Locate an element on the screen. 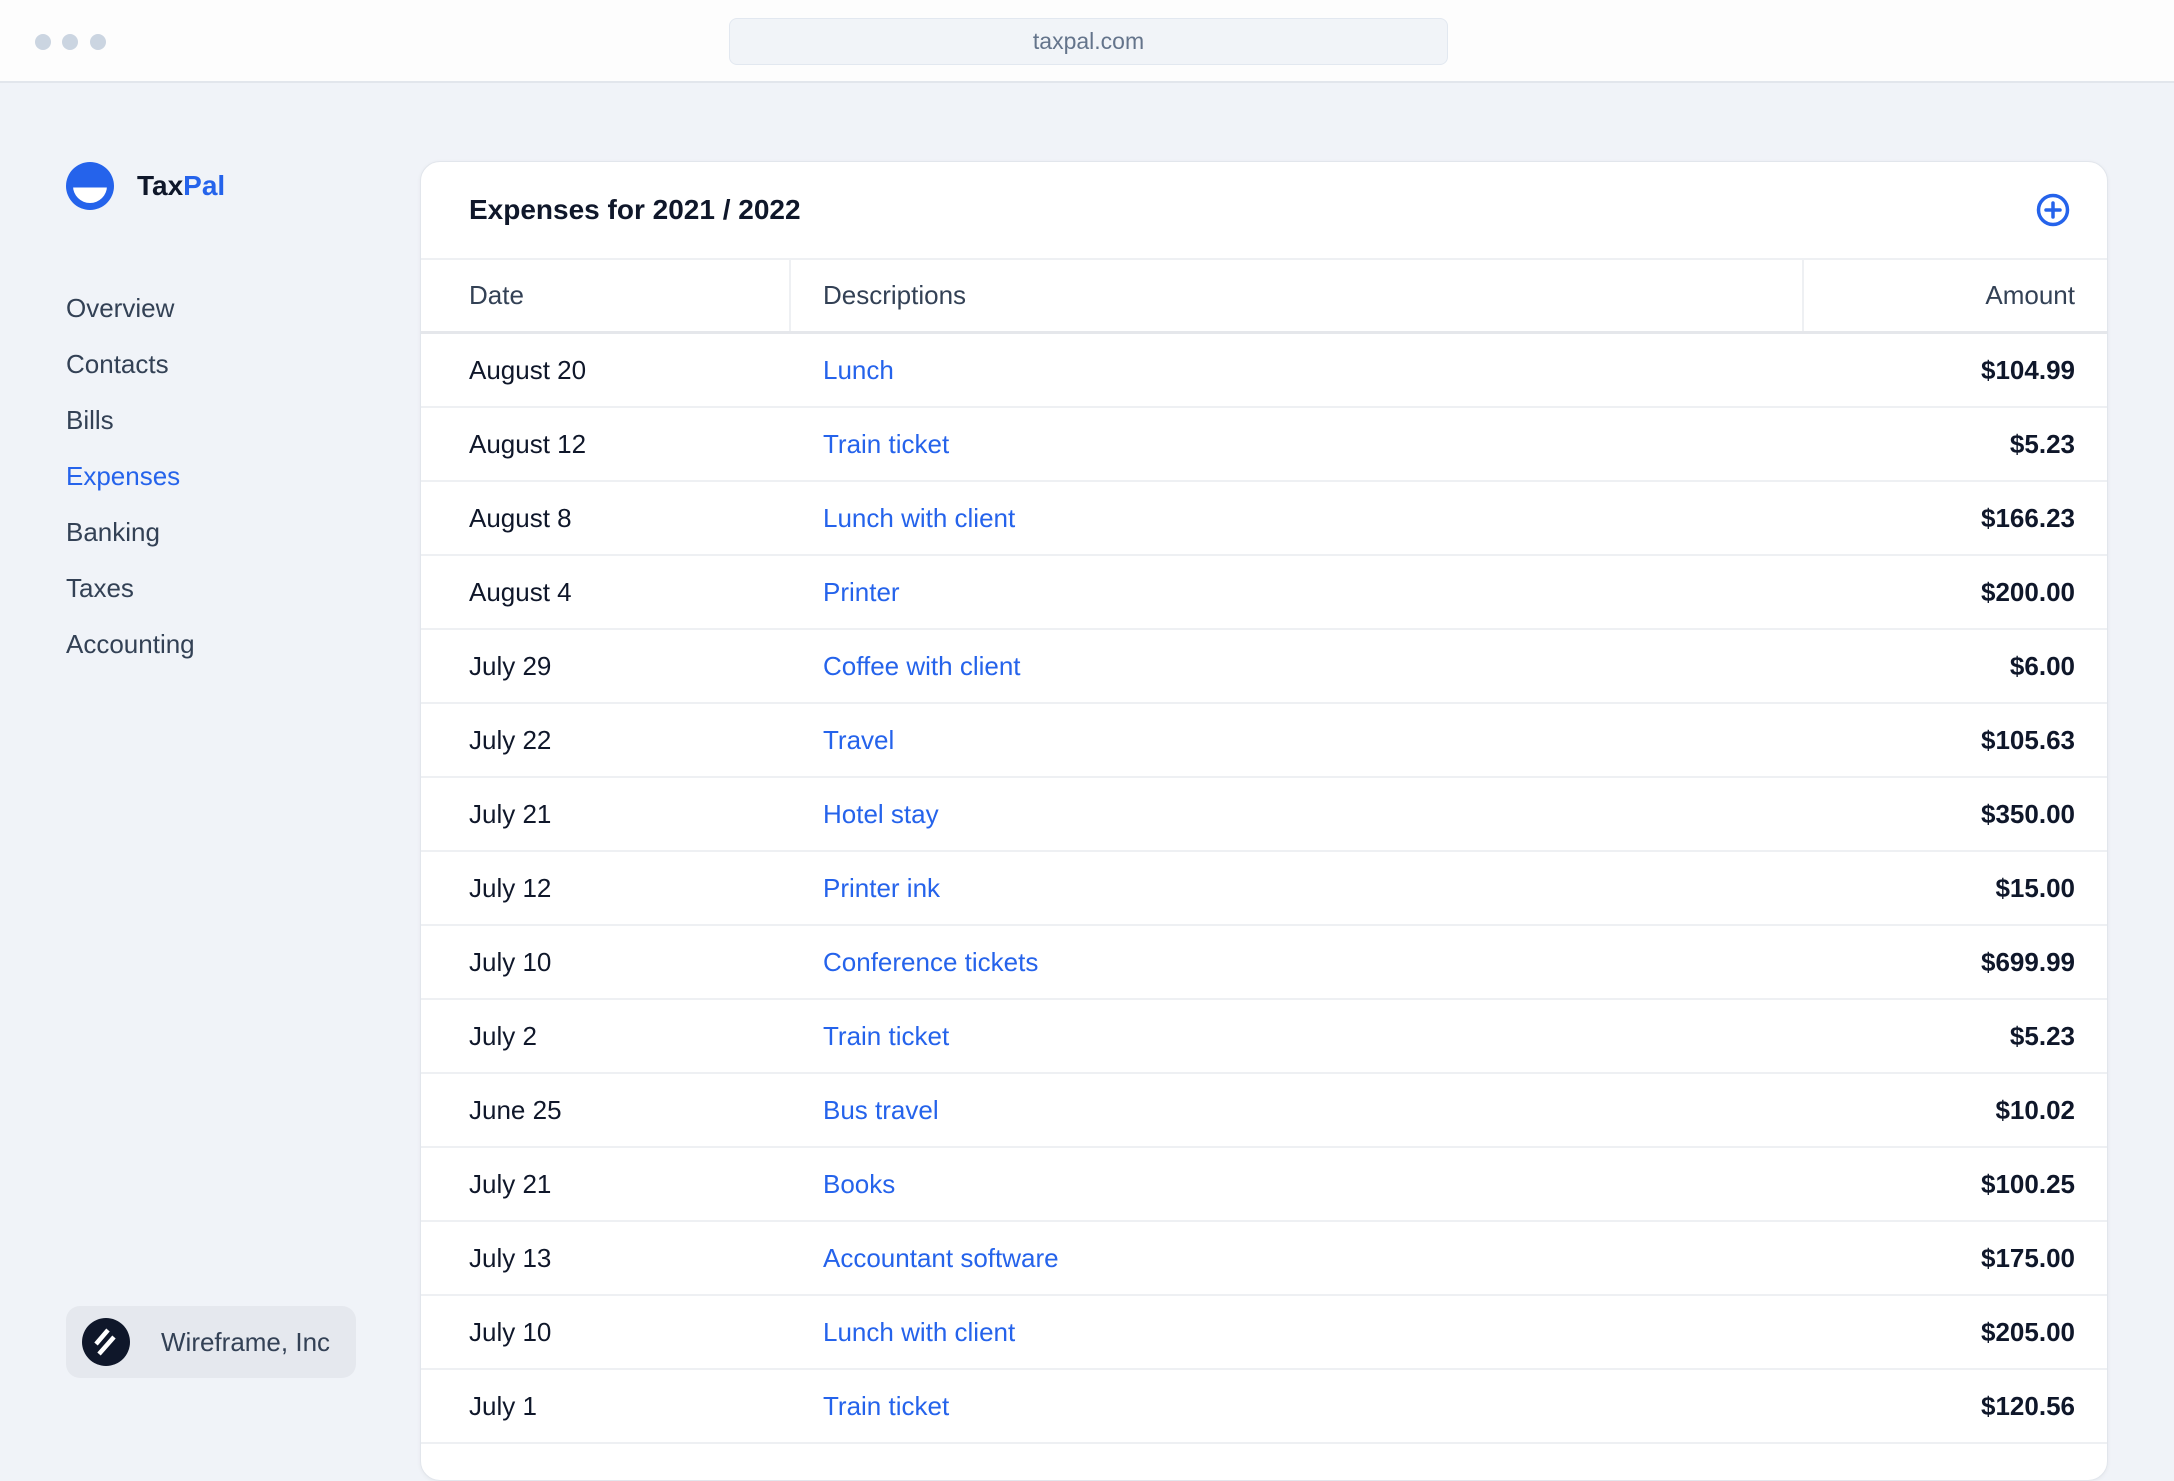 The width and height of the screenshot is (2174, 1481). table-row: August 20 Lunch $104.99 is located at coordinates (1264, 371).